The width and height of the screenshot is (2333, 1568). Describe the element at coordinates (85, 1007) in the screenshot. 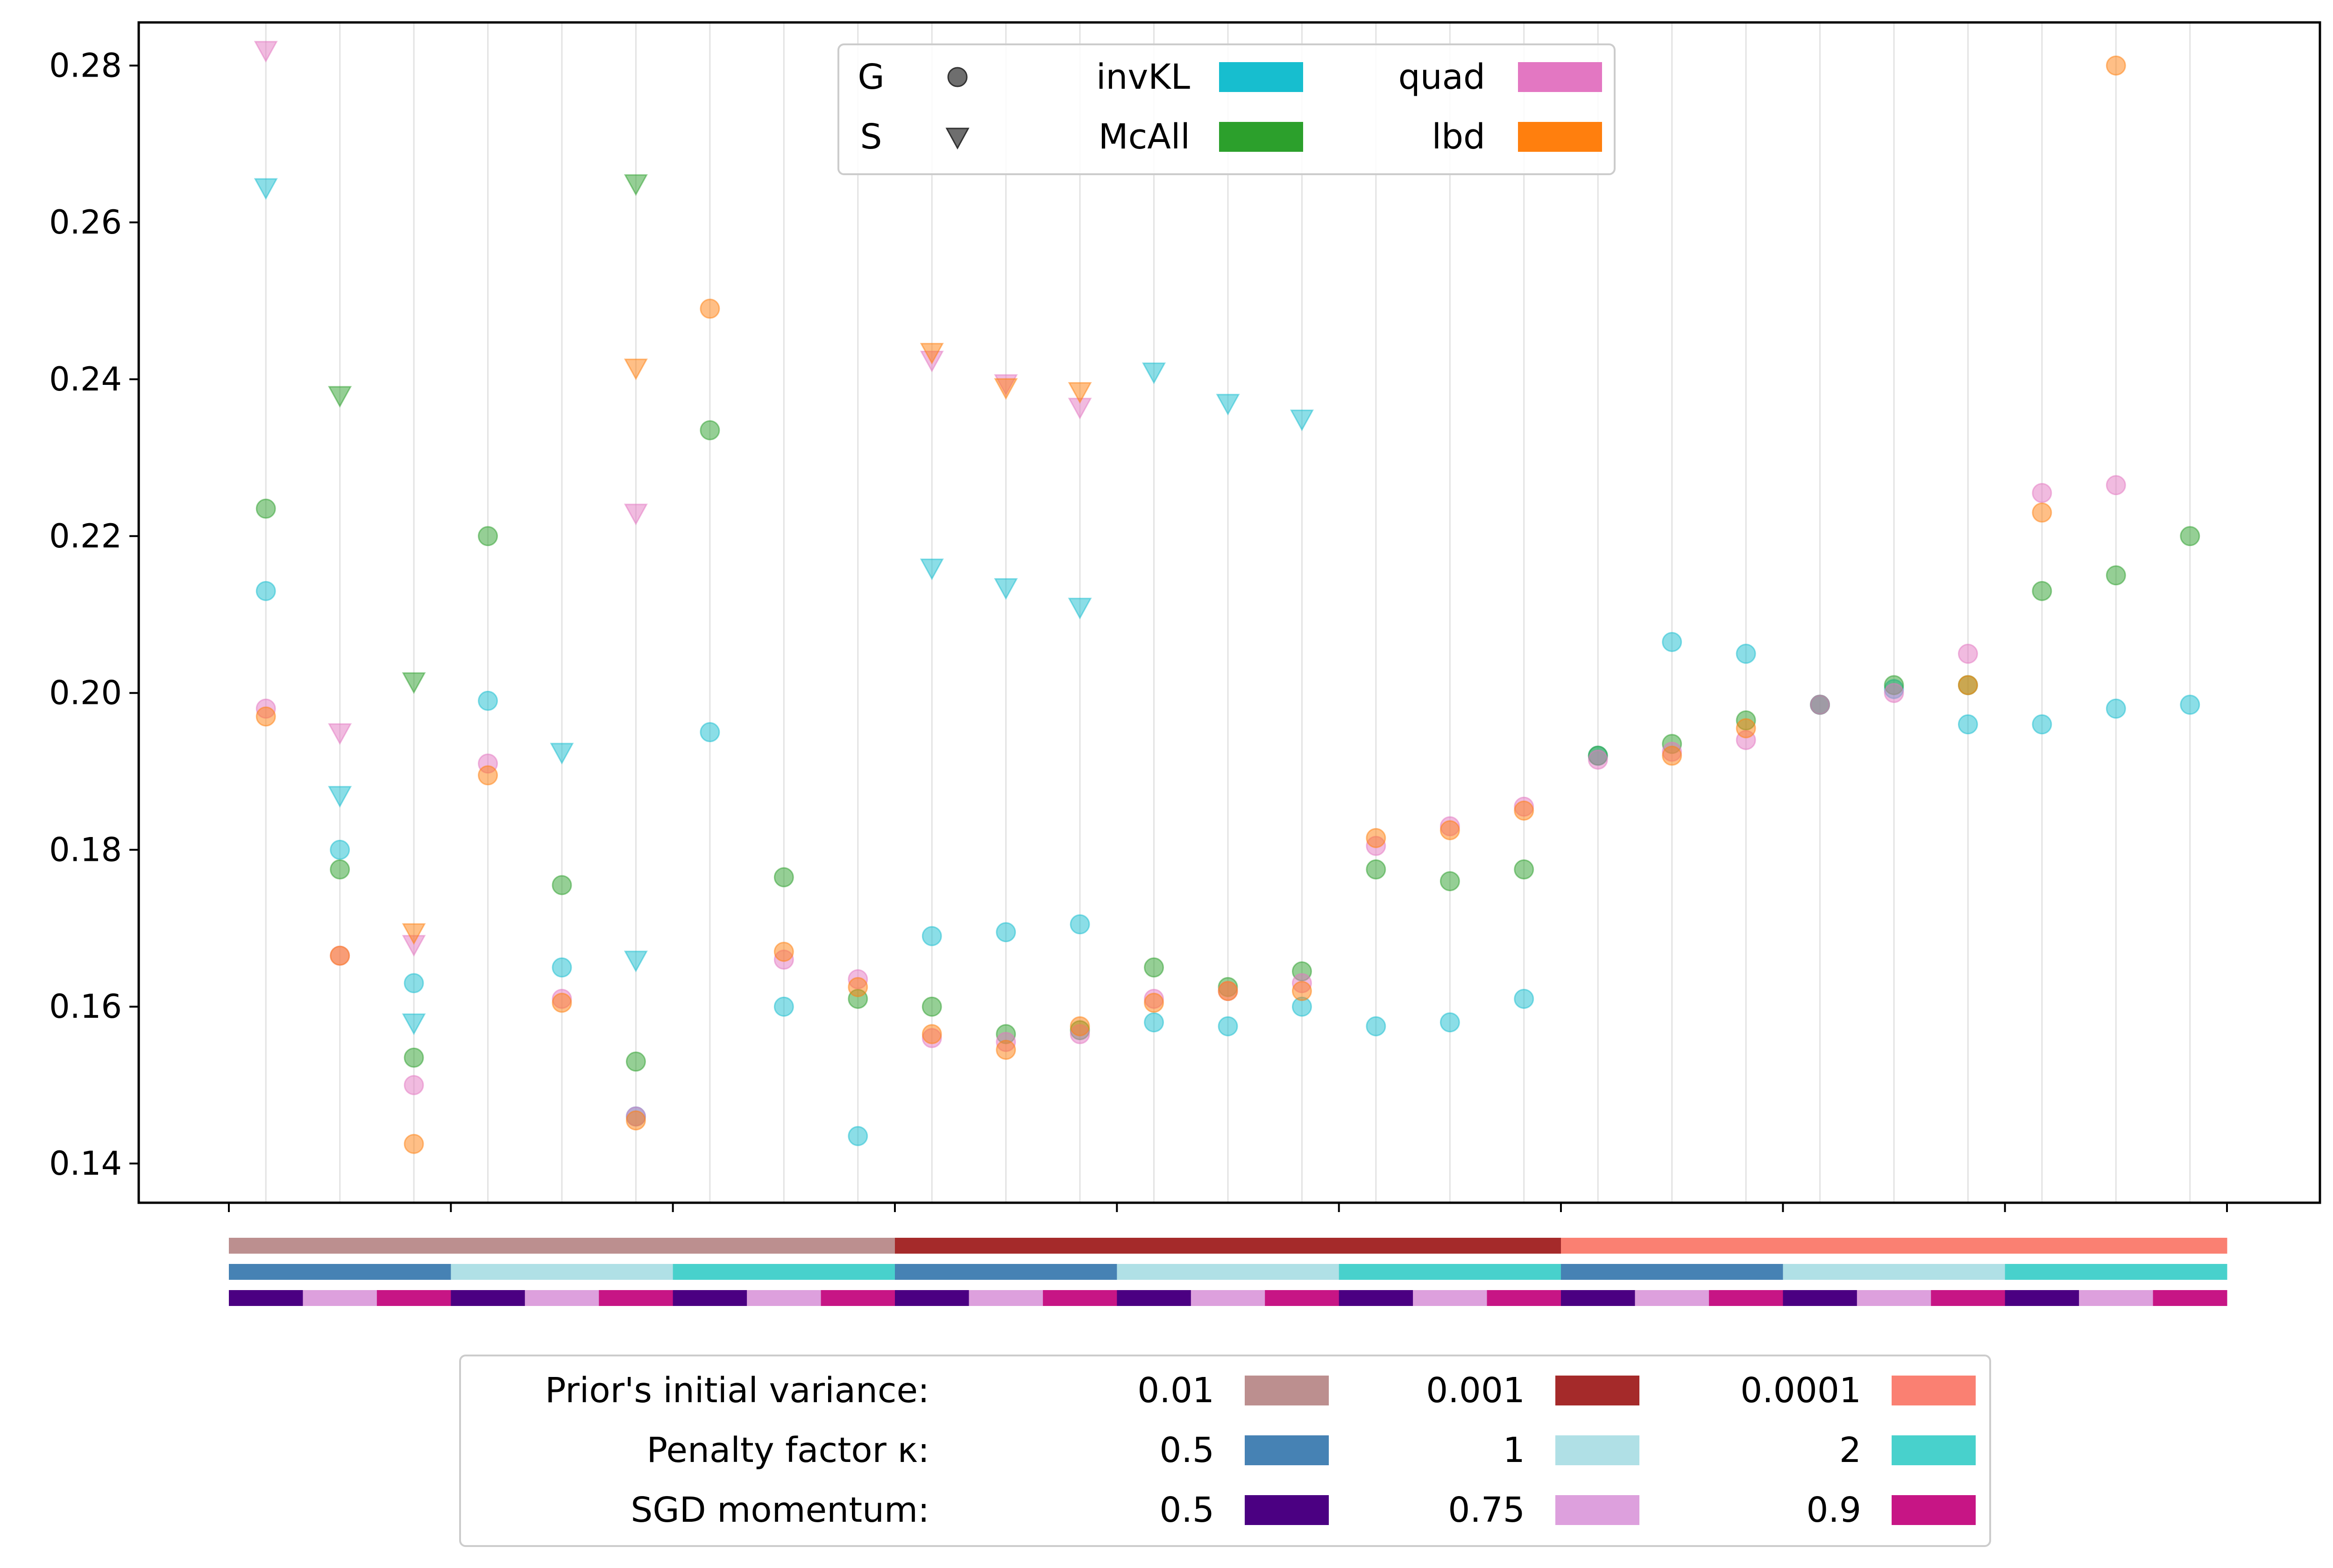

I see `y-tick-label: 0.16` at that location.